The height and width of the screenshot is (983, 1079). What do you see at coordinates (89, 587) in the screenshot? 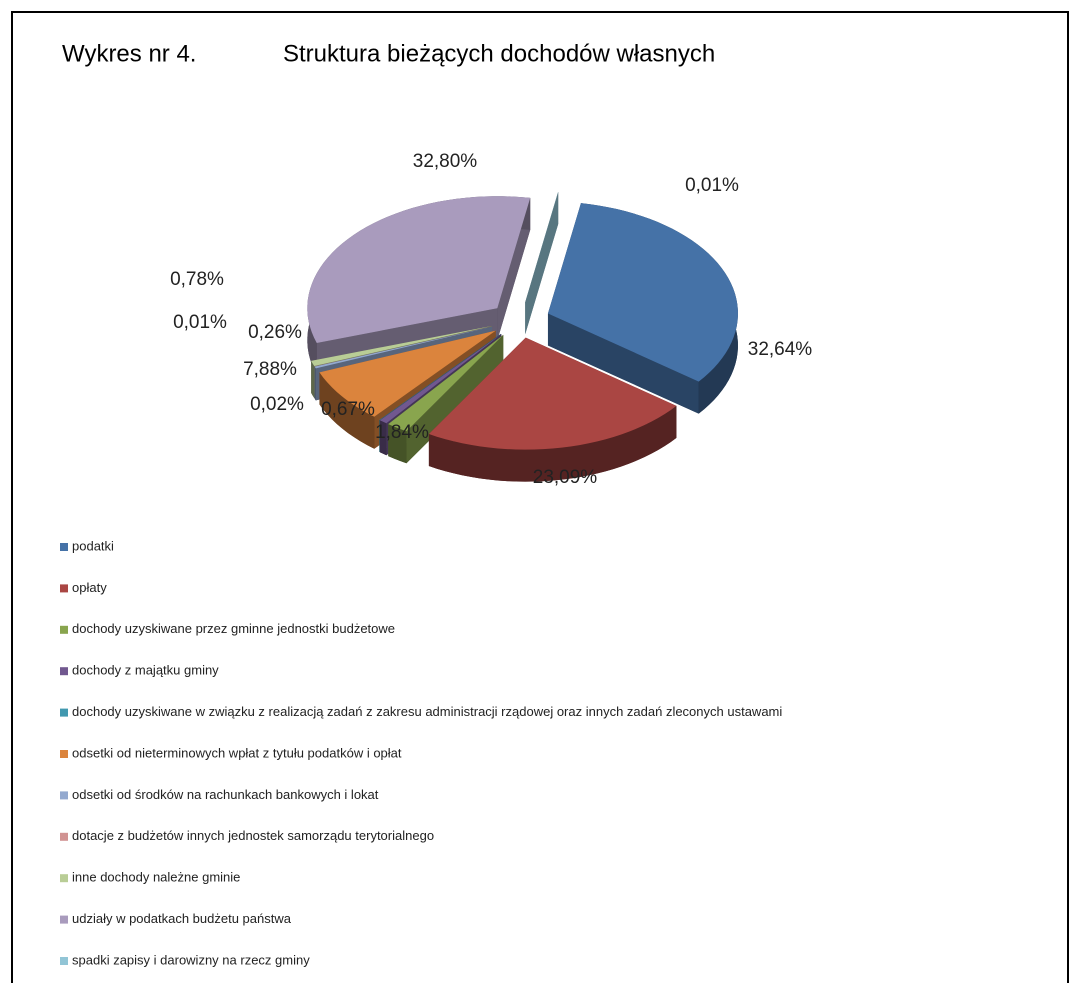
I see `legend-label: opłaty` at bounding box center [89, 587].